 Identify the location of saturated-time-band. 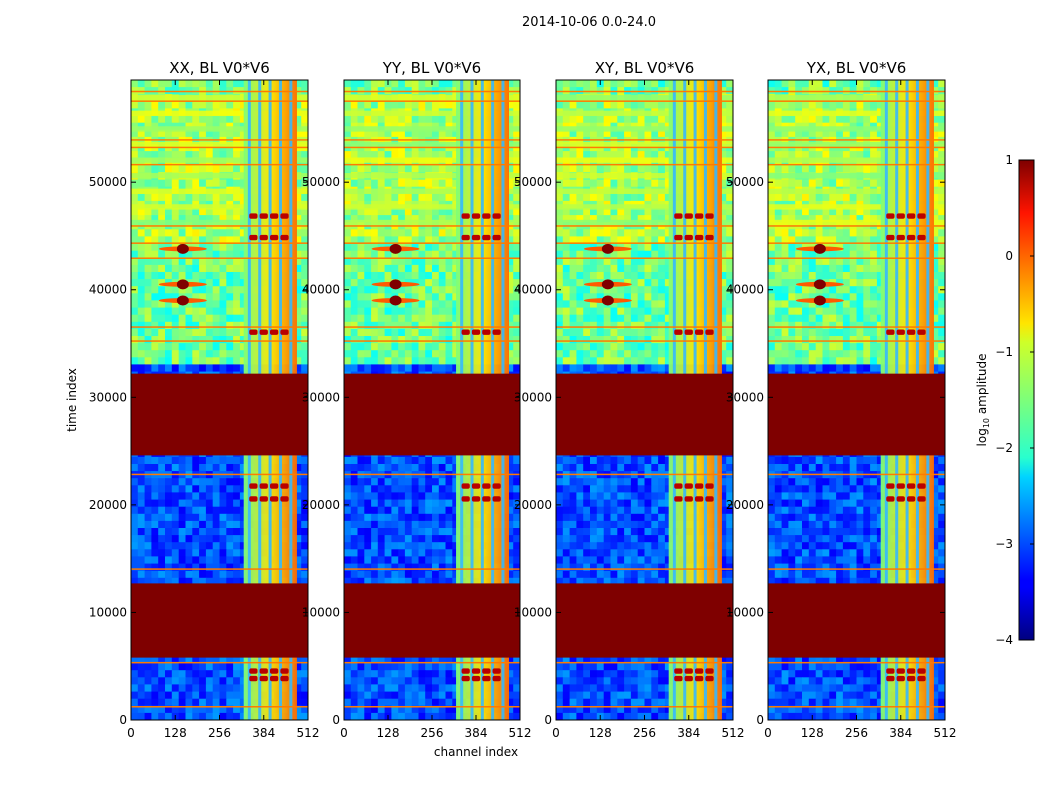
(219, 414).